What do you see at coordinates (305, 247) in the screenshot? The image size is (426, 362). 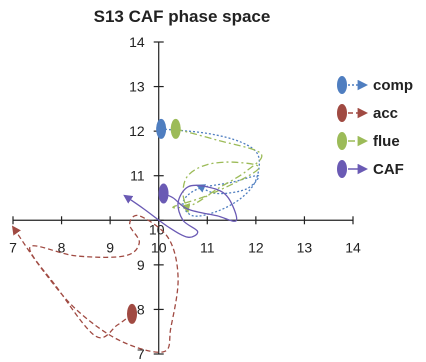 I see `x-tick-label: 13` at bounding box center [305, 247].